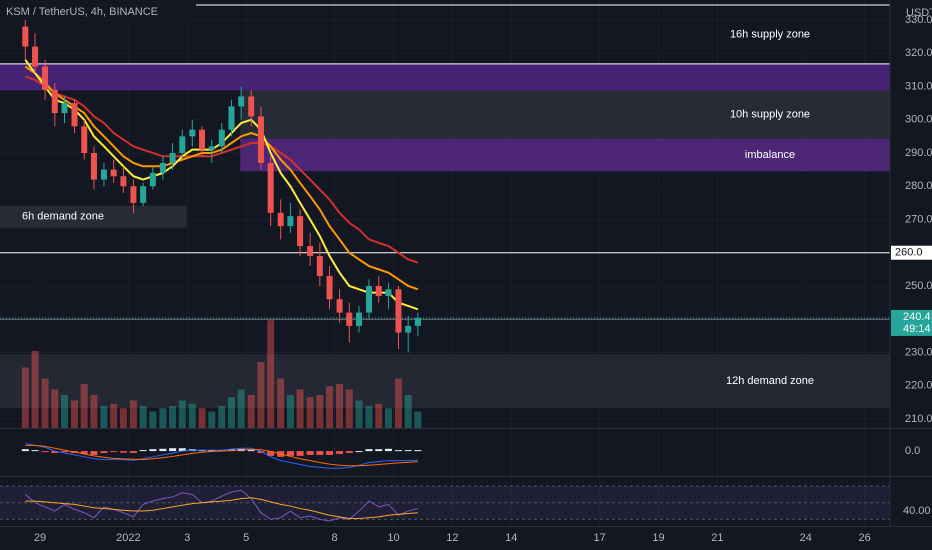 The image size is (932, 550). What do you see at coordinates (40, 538) in the screenshot?
I see `x-tick-label: 29` at bounding box center [40, 538].